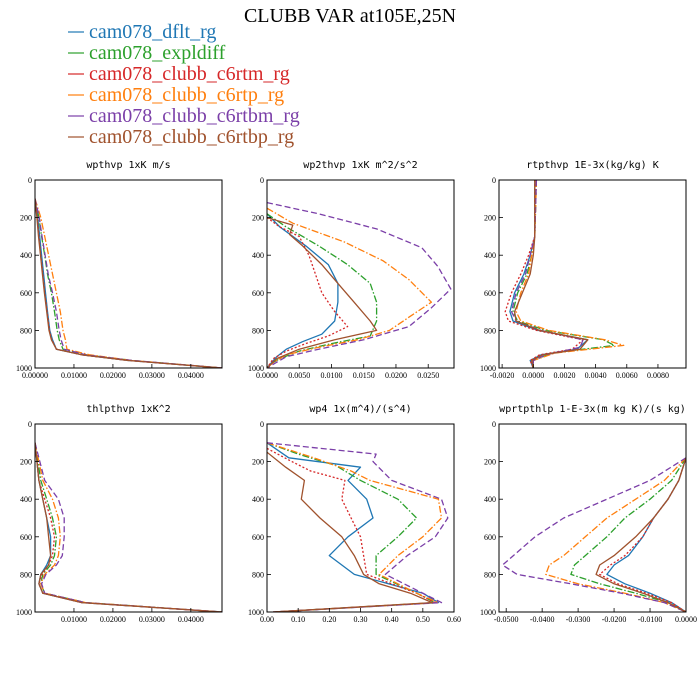 The image size is (700, 700). I want to click on x-tick-label: -0.0300, so click(578, 619).